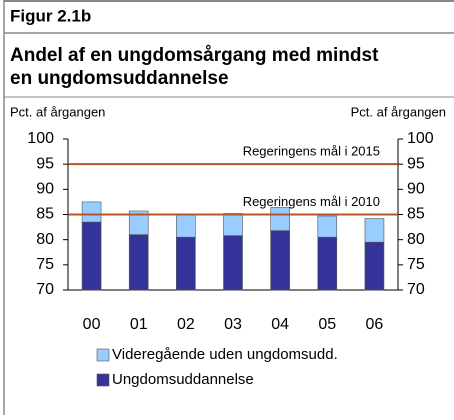 This screenshot has width=454, height=420. What do you see at coordinates (416, 289) in the screenshot?
I see `y2-tick-label: 70` at bounding box center [416, 289].